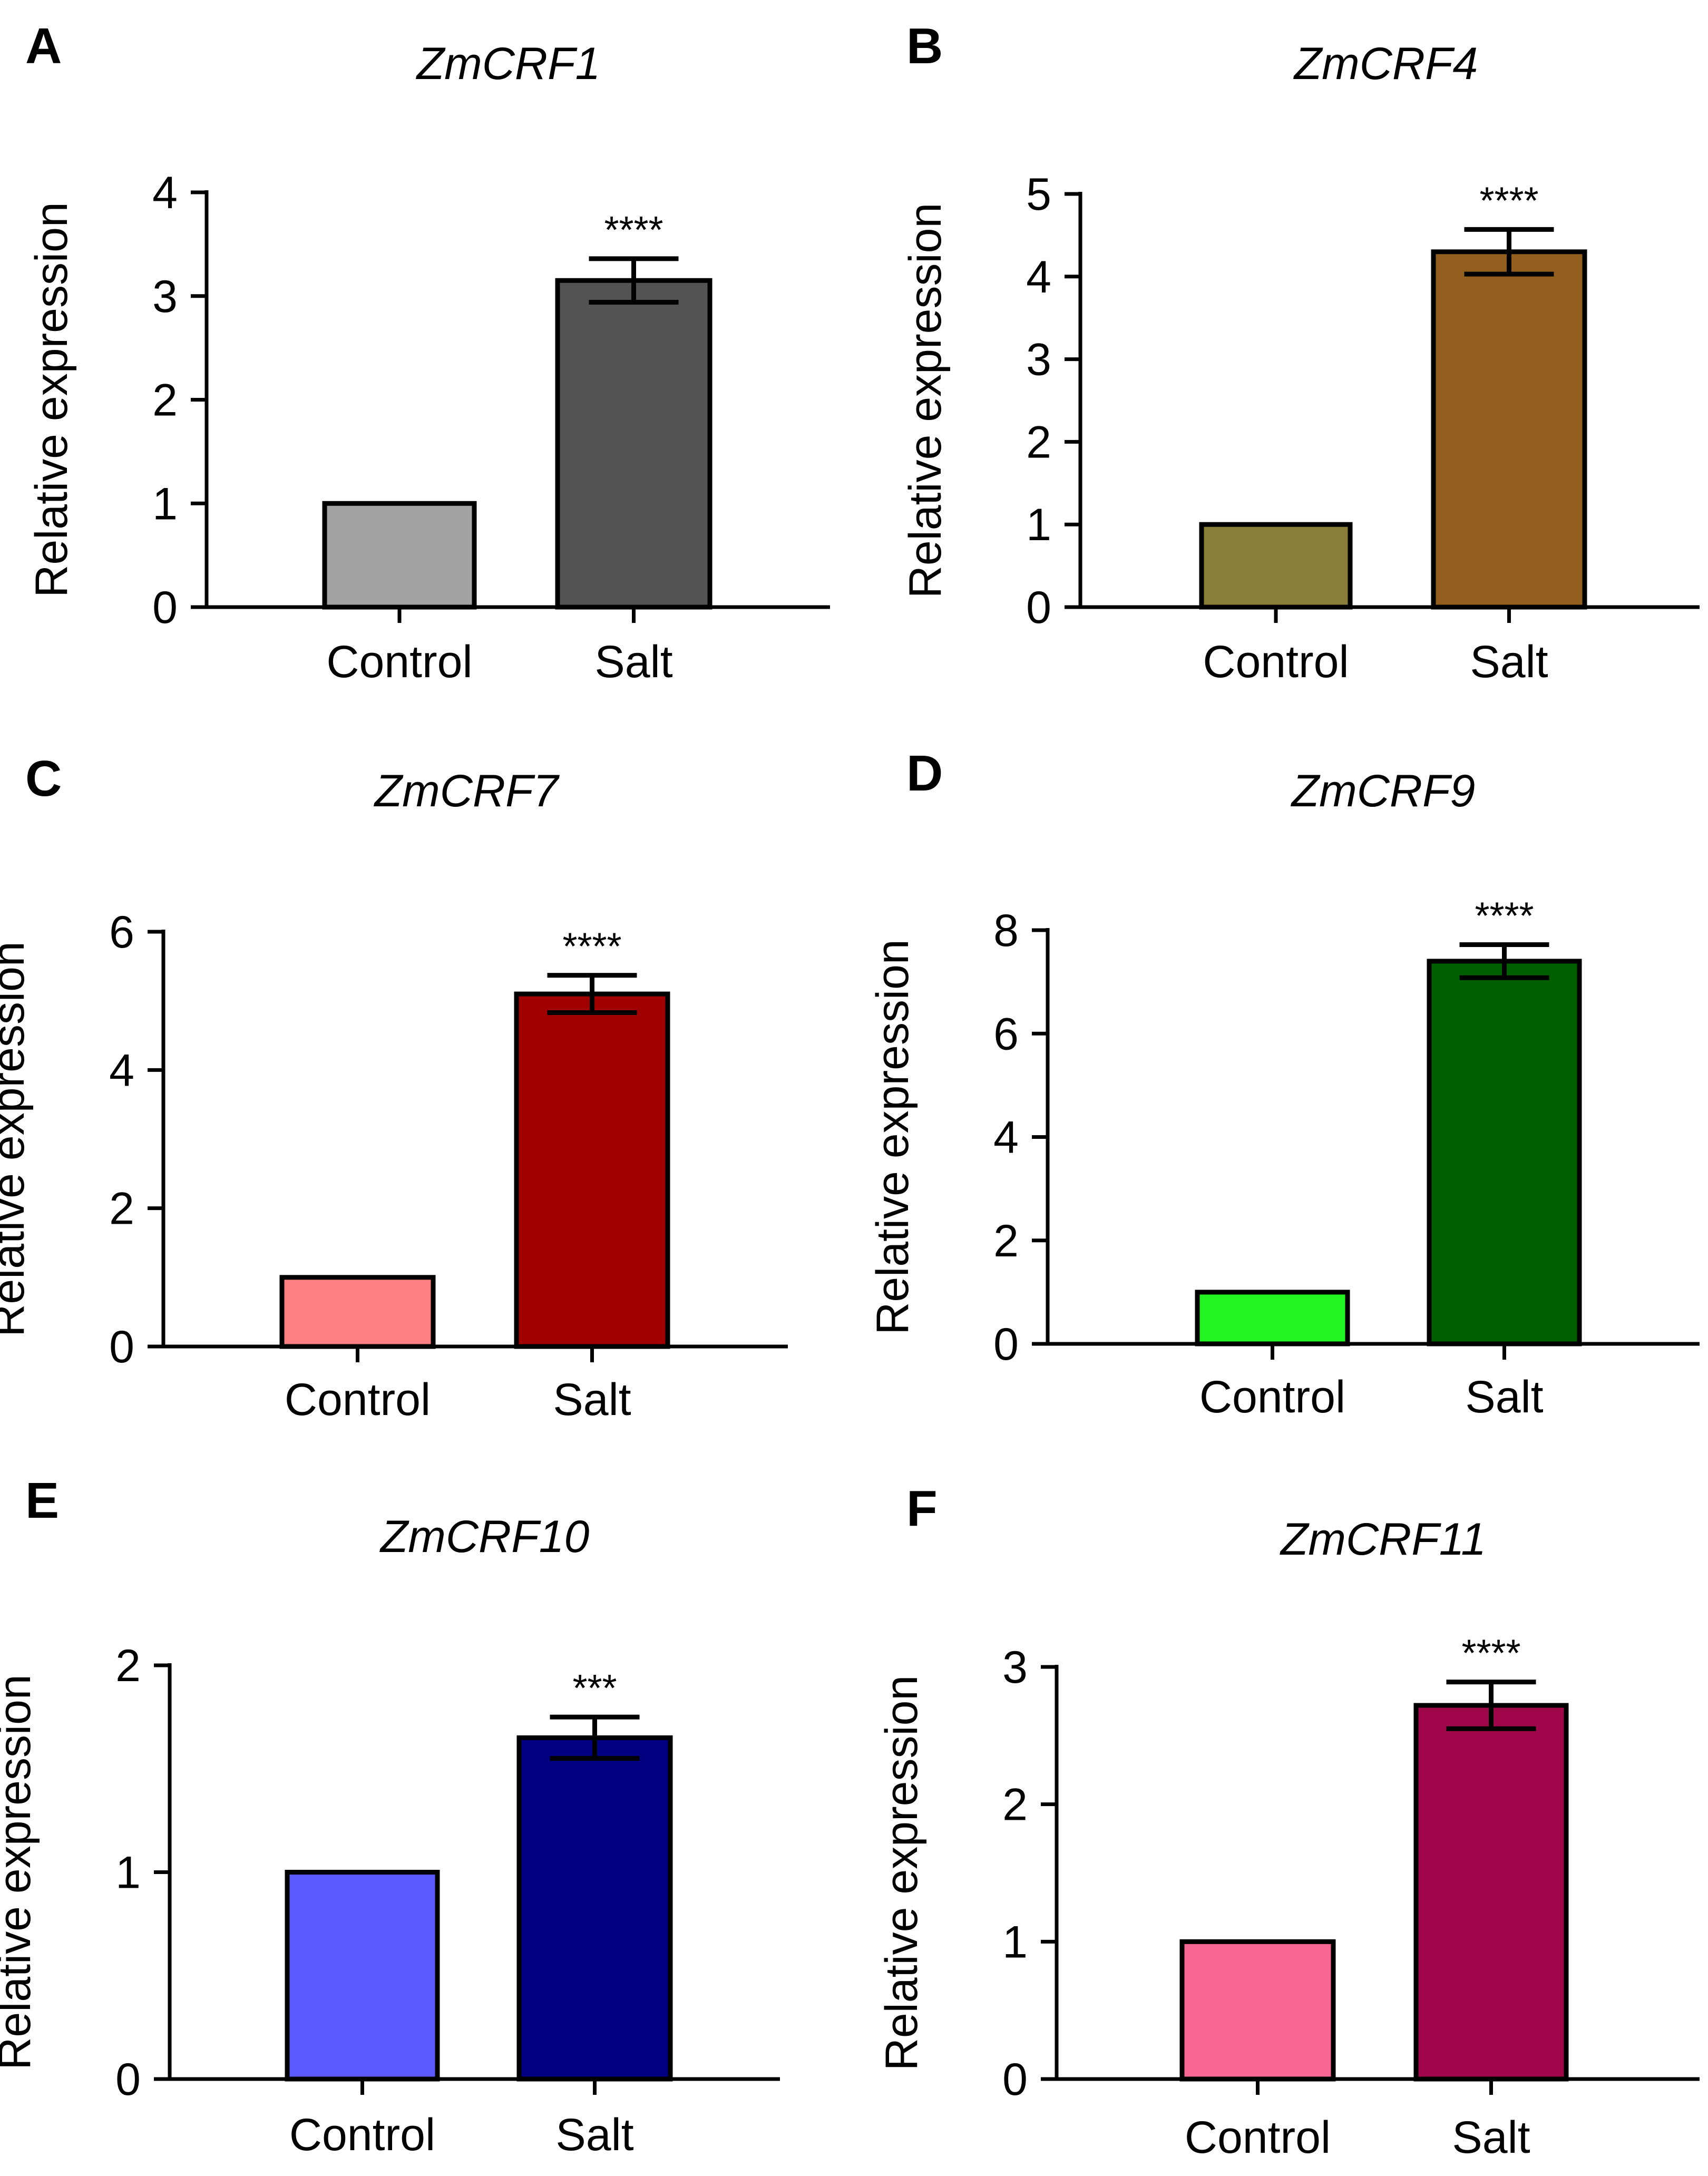  What do you see at coordinates (484, 1536) in the screenshot?
I see `chart-title: ZmCRF10` at bounding box center [484, 1536].